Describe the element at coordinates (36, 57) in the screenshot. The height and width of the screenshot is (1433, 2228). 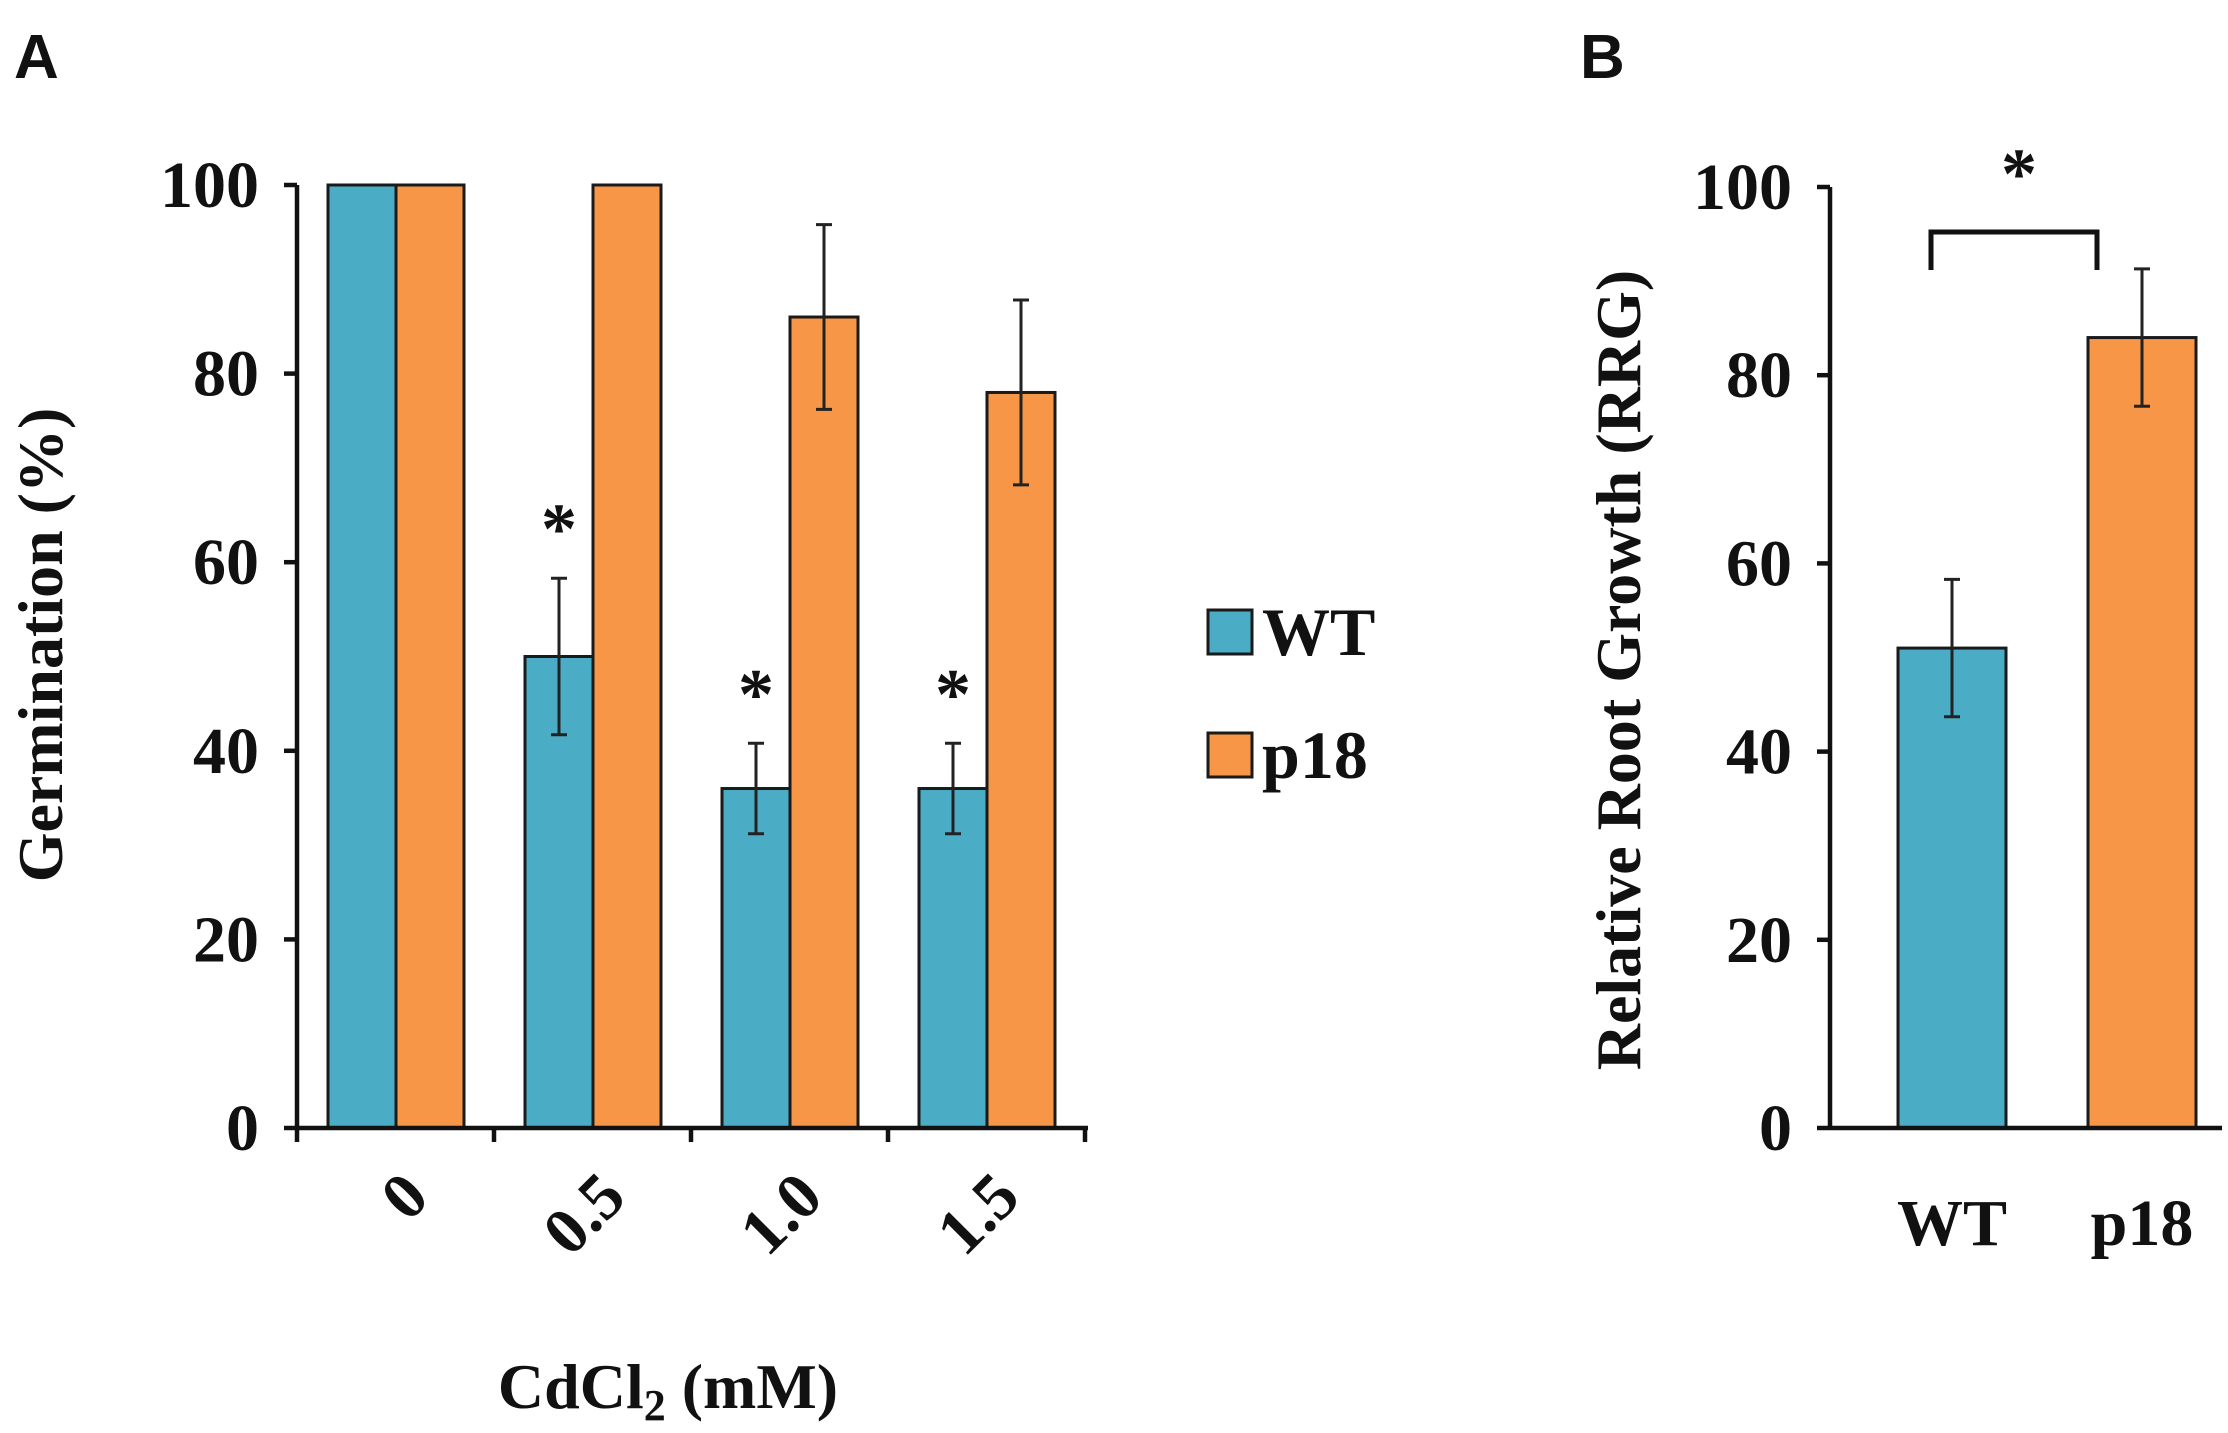
I see `panel-label-a: A` at that location.